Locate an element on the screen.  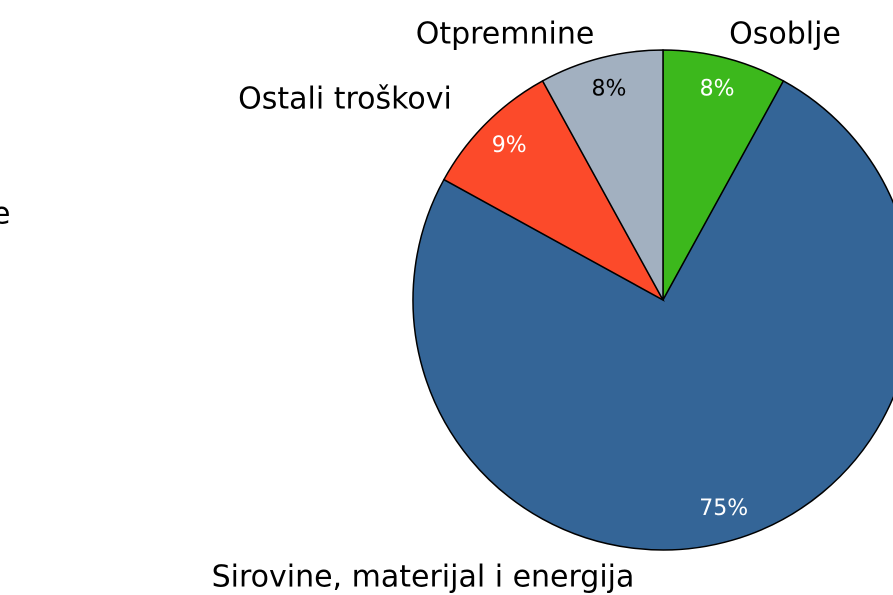
slice-label: Sirovine, materijal i energija is located at coordinates (423, 577).